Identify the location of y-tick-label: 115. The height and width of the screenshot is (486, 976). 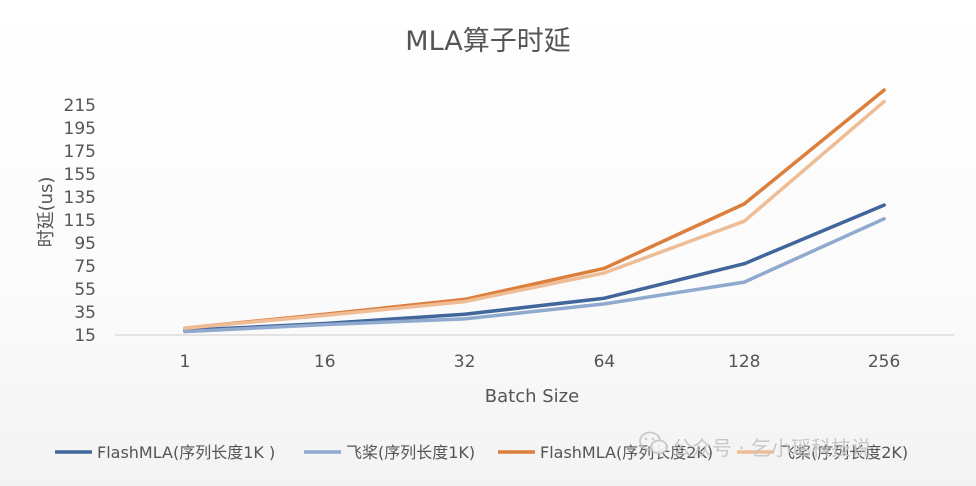
(80, 221).